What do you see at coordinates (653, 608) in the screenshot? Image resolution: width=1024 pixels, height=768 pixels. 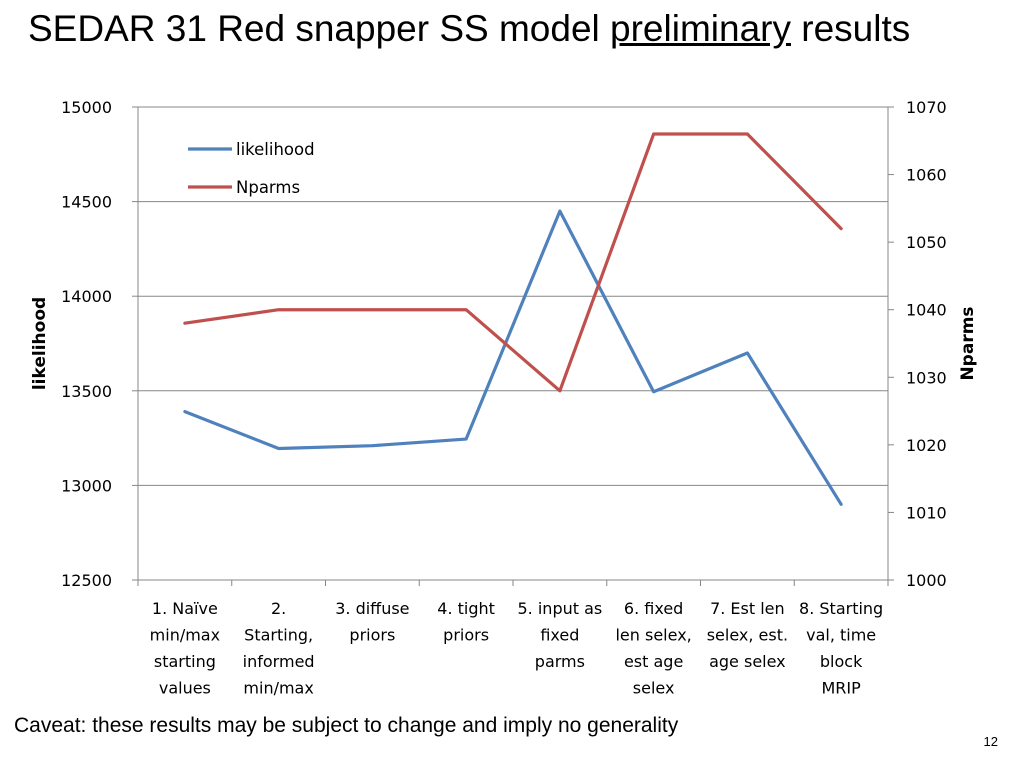 I see `category-label-line: 6. fixed` at bounding box center [653, 608].